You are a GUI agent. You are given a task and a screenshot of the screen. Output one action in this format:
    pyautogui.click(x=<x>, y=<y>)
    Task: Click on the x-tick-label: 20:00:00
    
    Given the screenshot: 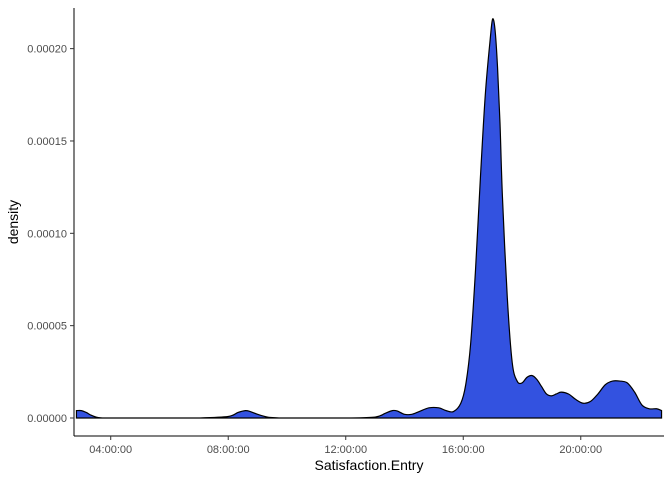 What is the action you would take?
    pyautogui.click(x=580, y=450)
    